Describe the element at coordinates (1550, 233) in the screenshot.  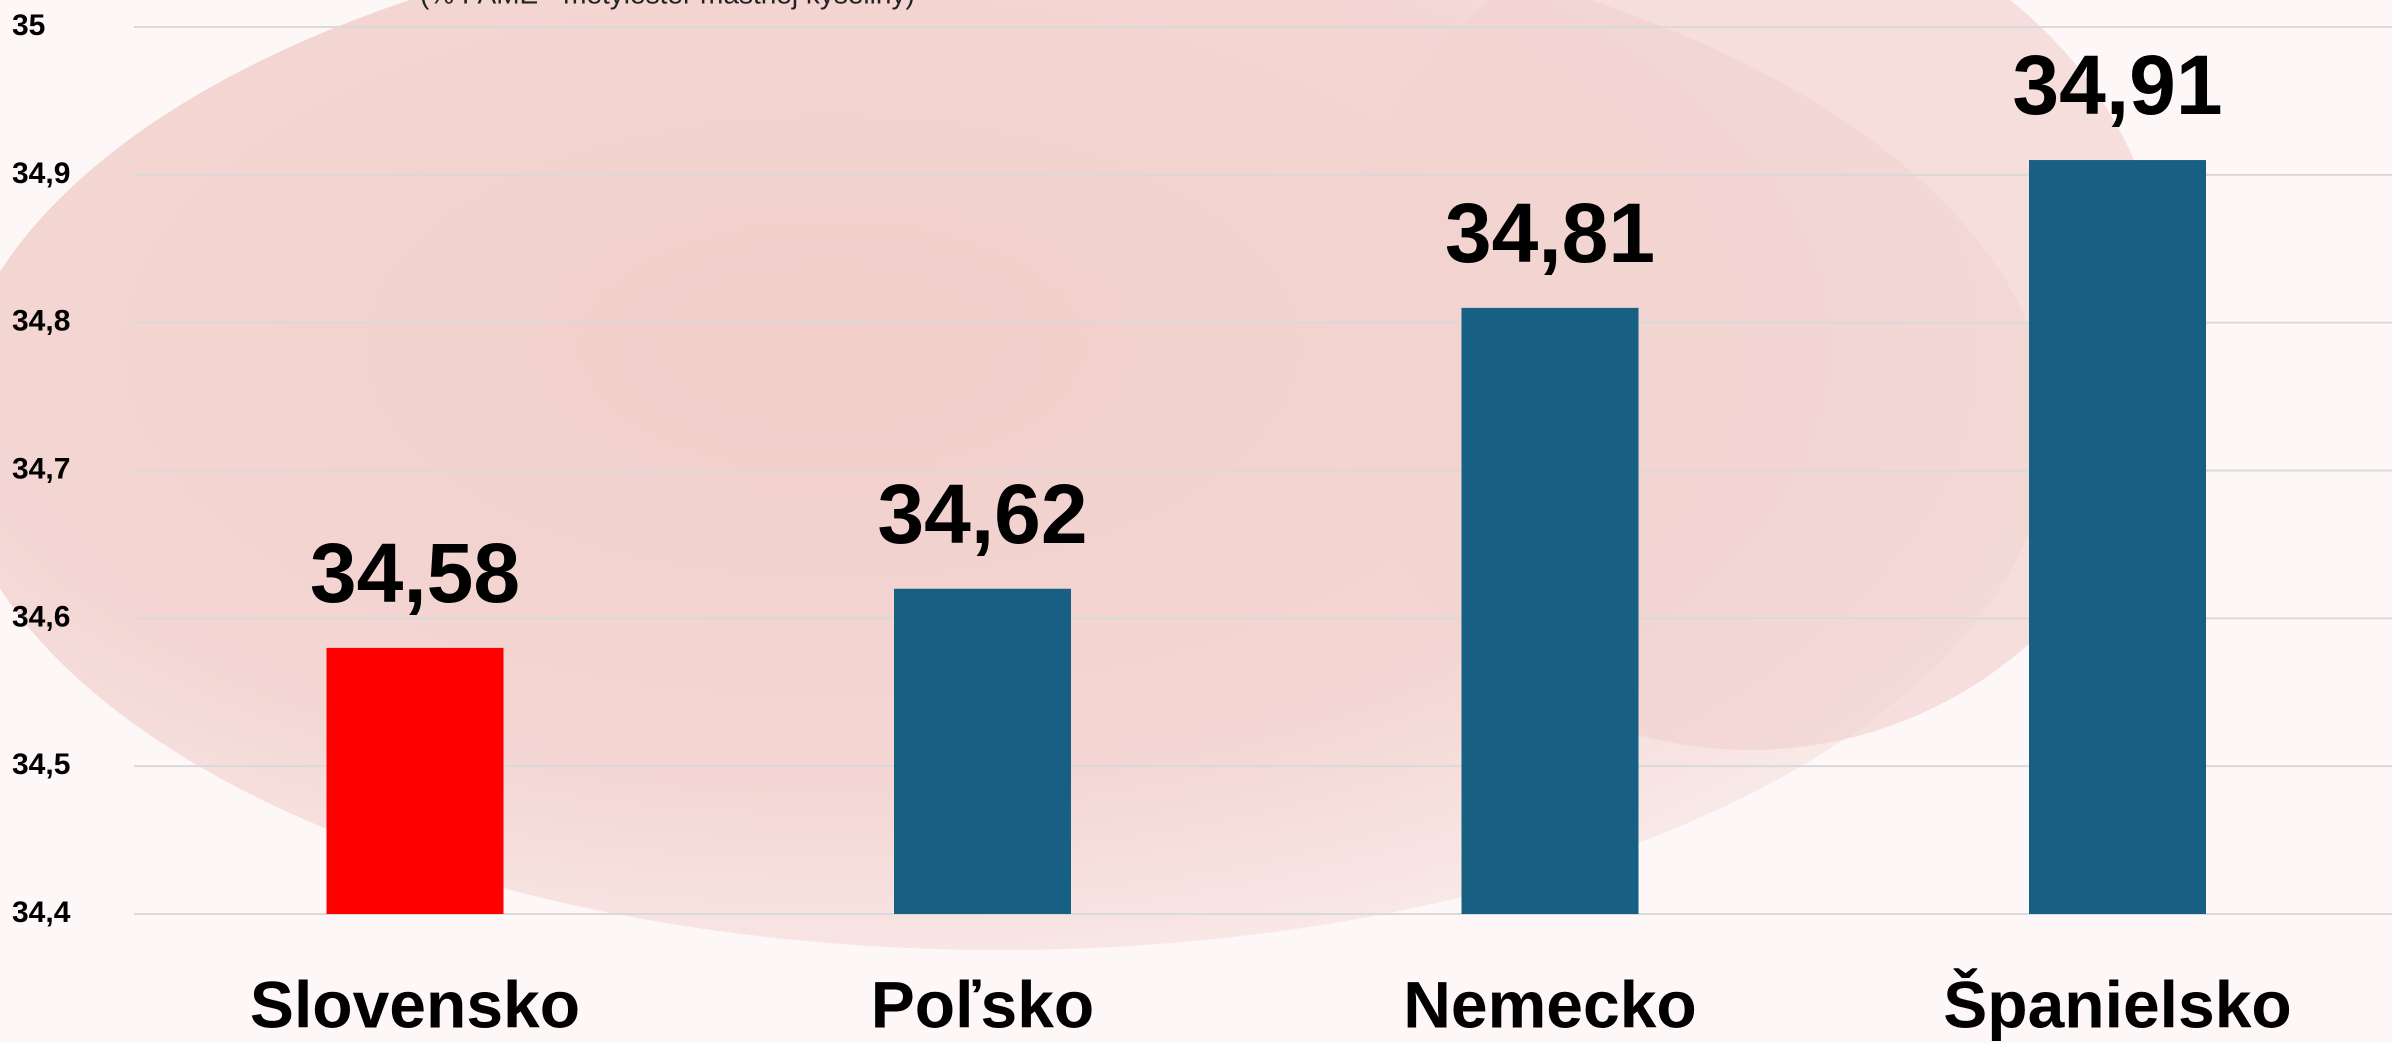
I see `data-label: 34,81` at that location.